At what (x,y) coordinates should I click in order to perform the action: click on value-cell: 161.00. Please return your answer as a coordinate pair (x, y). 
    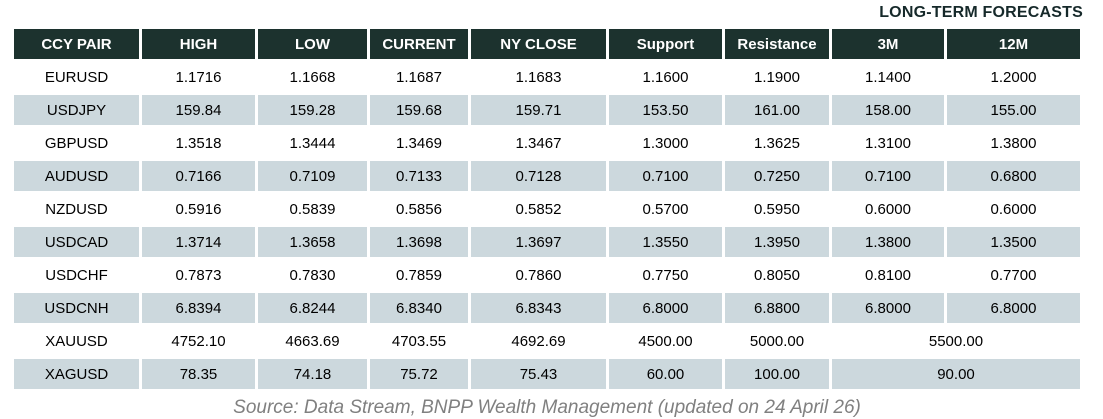
    Looking at the image, I should click on (777, 110).